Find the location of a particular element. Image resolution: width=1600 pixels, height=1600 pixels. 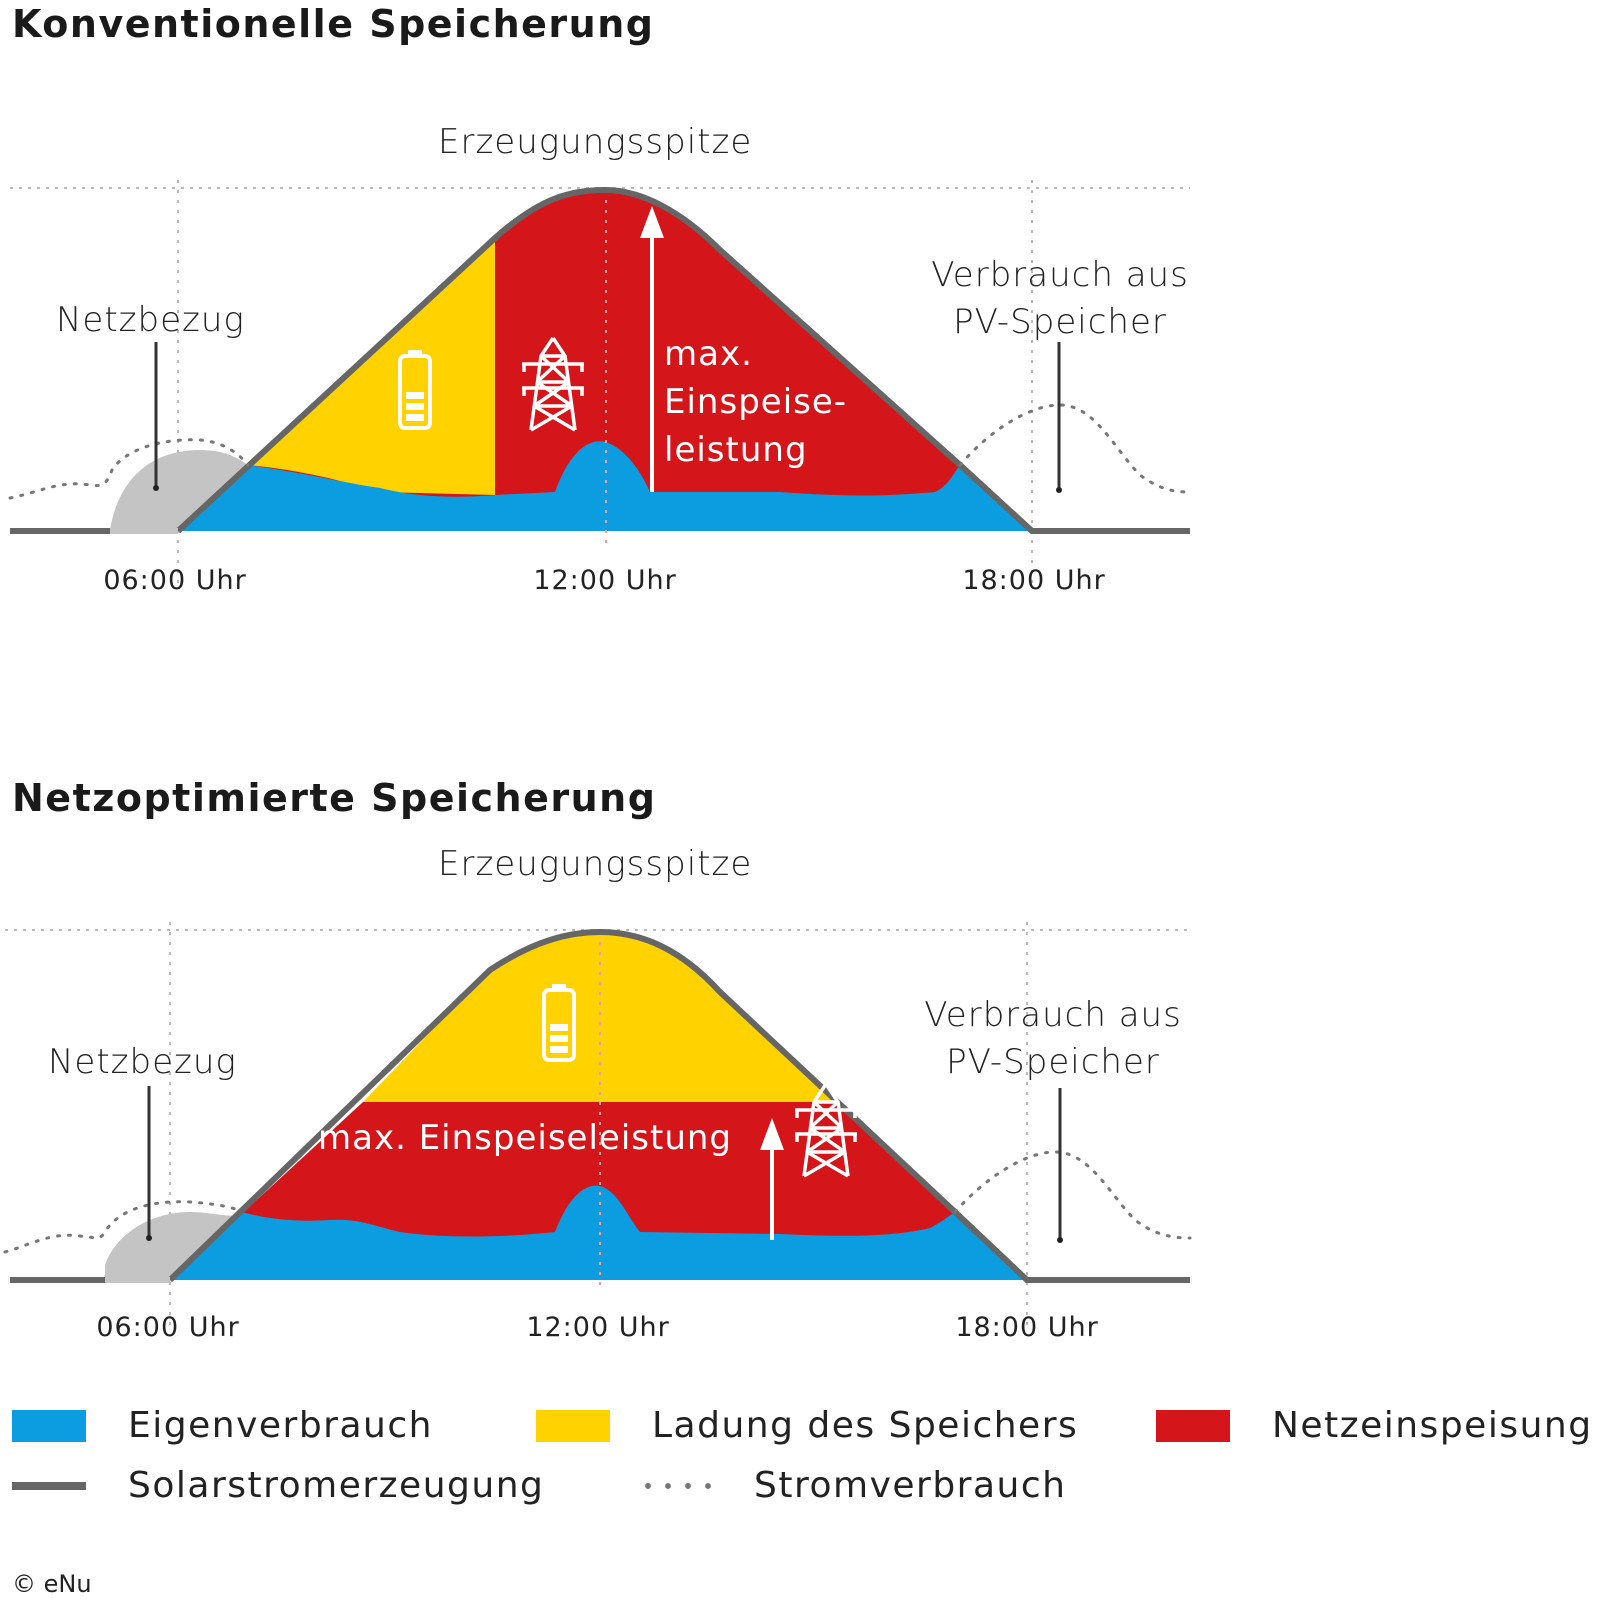

max-einspeiseleistung-label: max. Einspeiseleistung is located at coordinates (525, 1138).